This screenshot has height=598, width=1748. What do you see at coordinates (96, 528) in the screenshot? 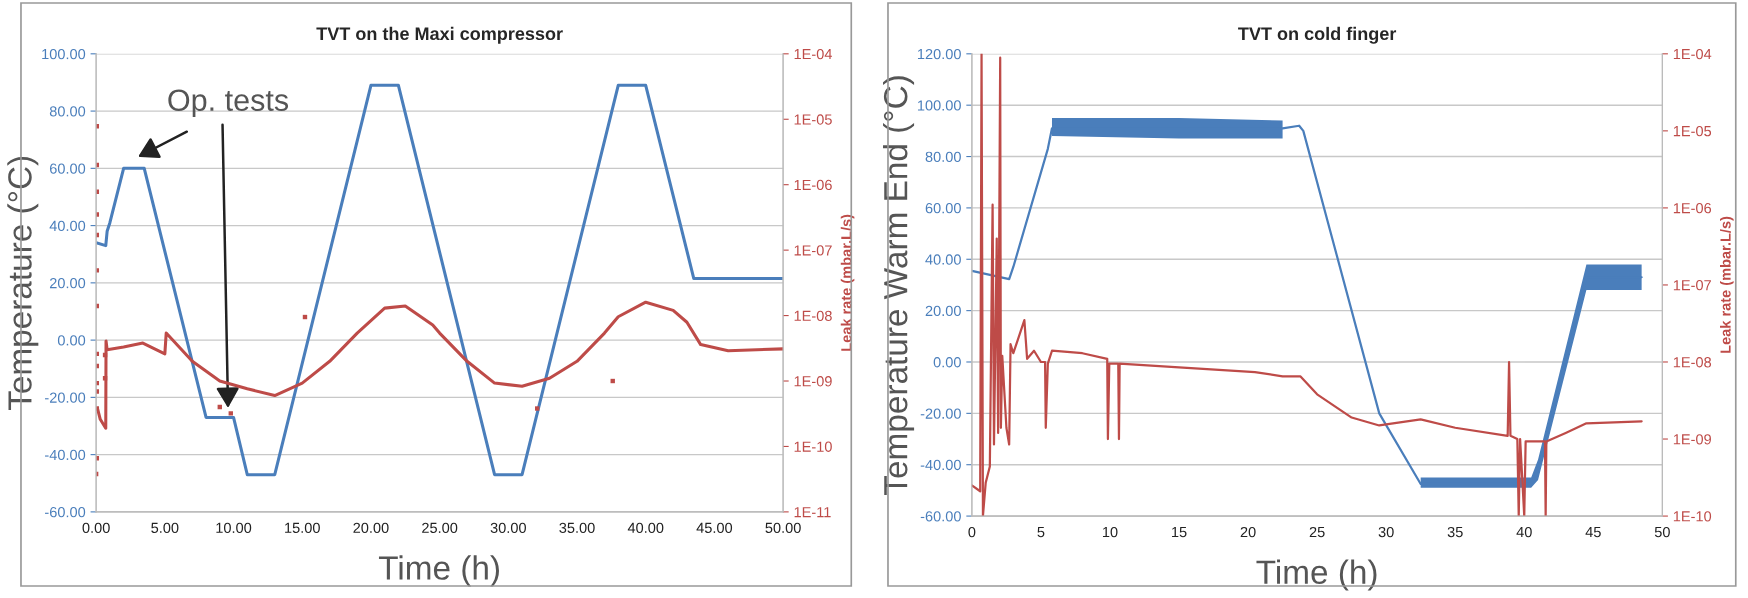
I see `x-tick-label: 0.00` at bounding box center [96, 528].